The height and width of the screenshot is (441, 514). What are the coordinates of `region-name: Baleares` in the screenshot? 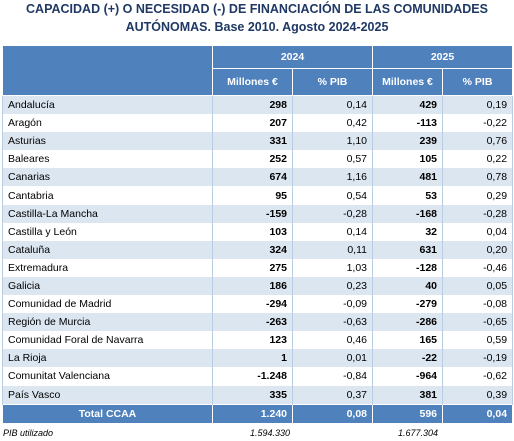 It's located at (107, 159).